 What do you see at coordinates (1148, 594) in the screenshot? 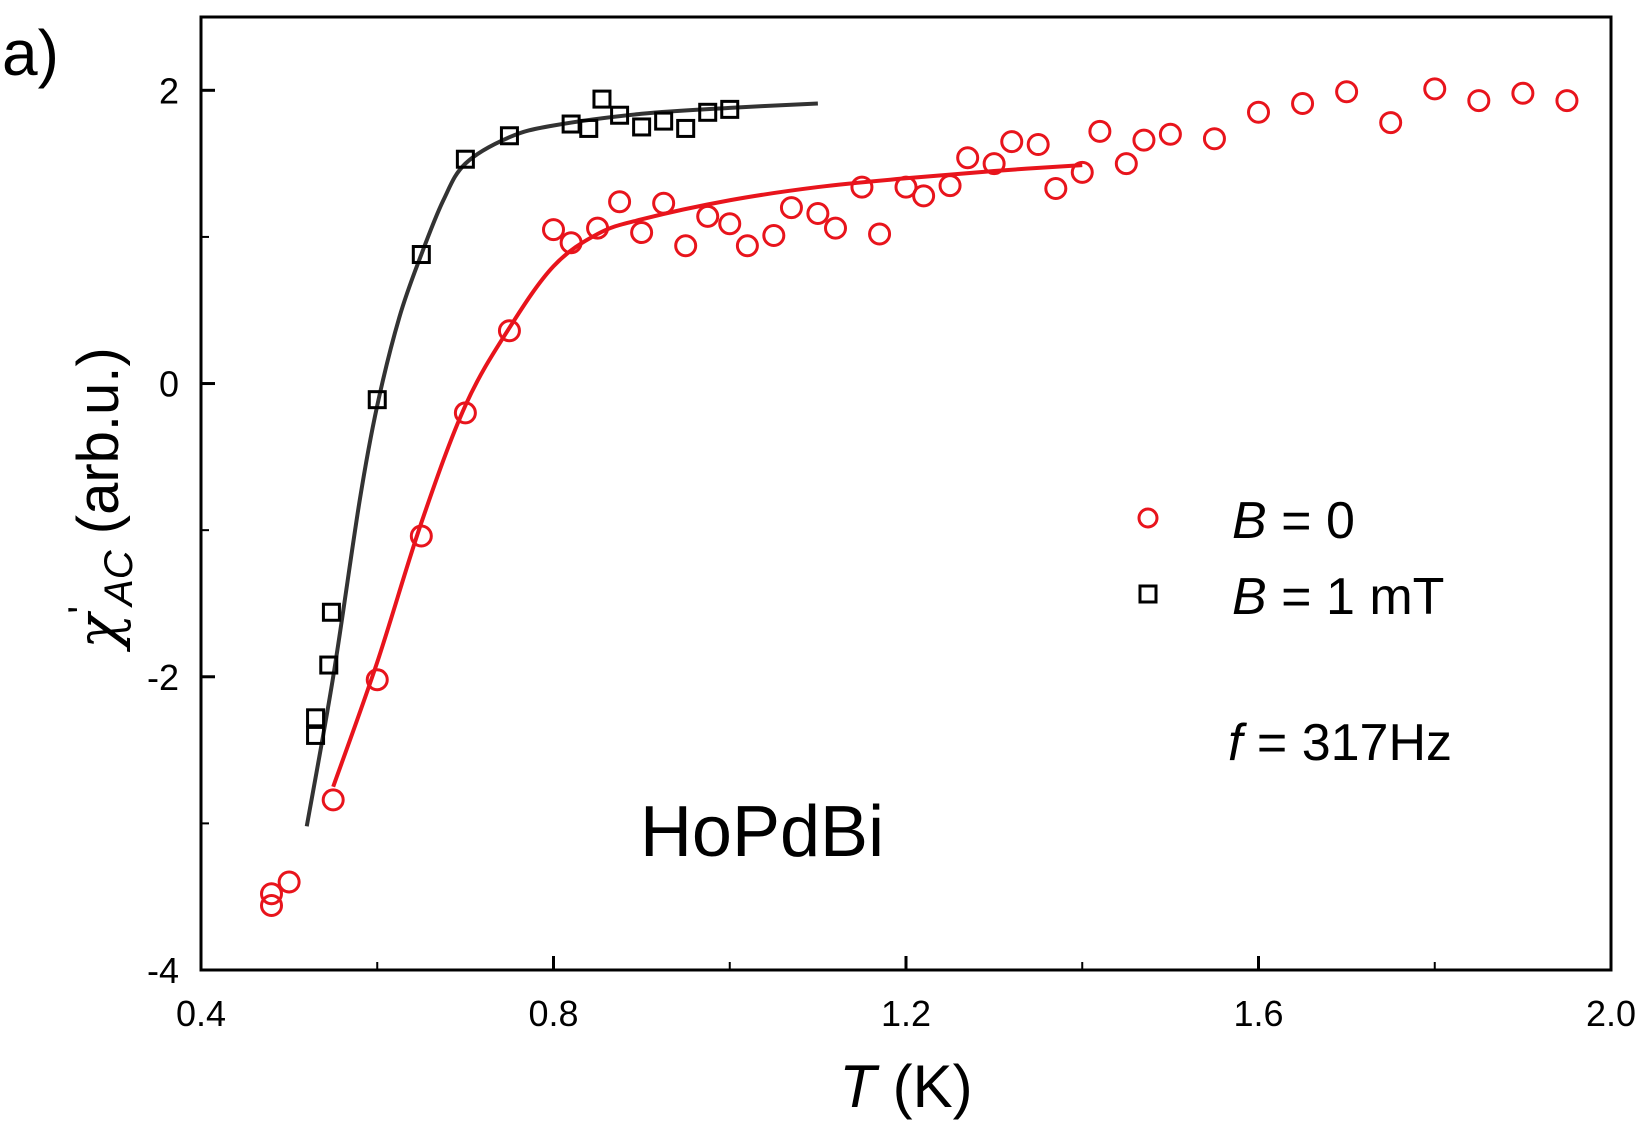
I see `legend-marker-square` at bounding box center [1148, 594].